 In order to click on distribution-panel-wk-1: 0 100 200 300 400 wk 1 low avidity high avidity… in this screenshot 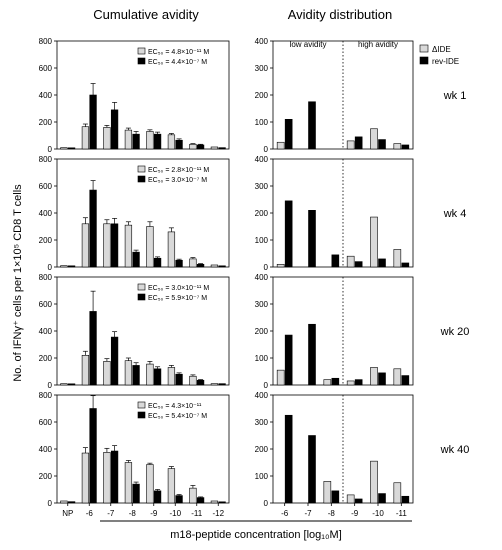, I will do `click(361, 95)`.